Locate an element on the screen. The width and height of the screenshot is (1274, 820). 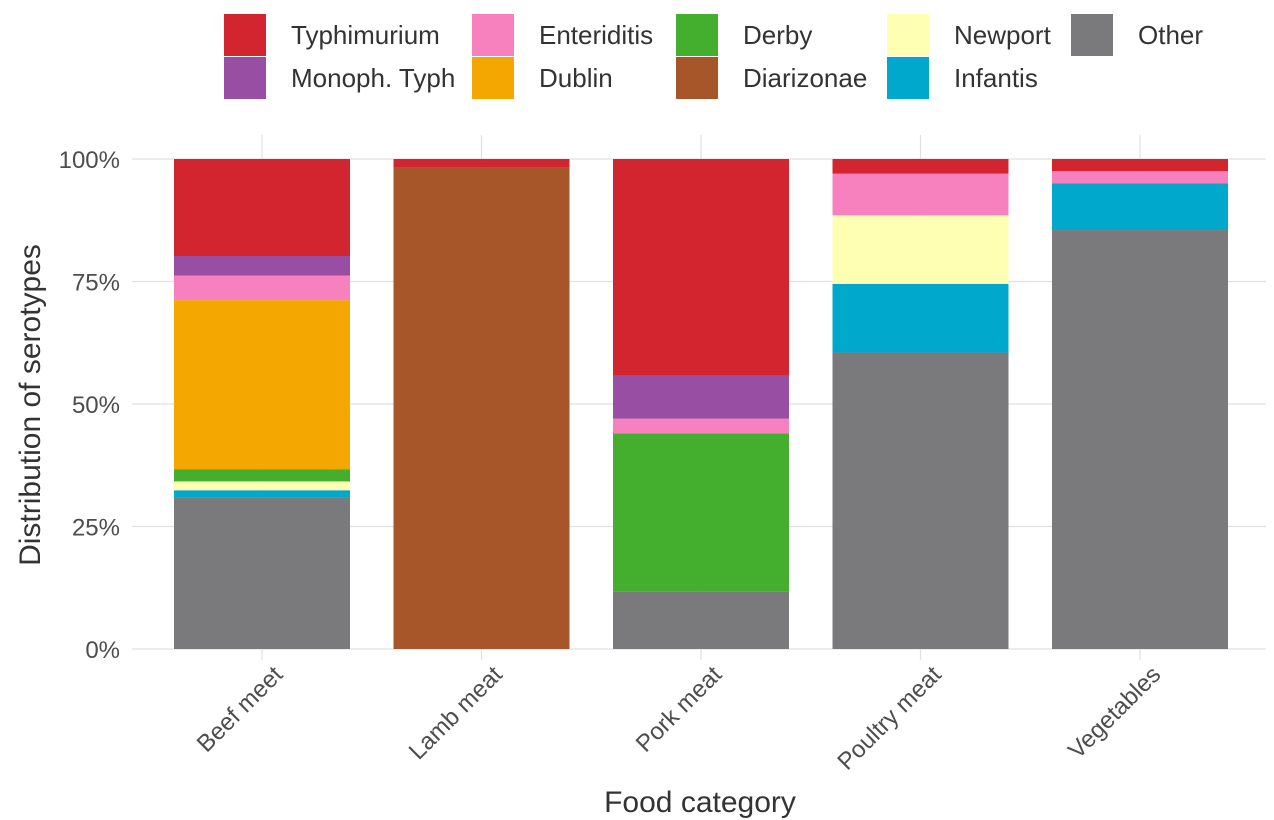
legend-label: Dublin is located at coordinates (576, 78).